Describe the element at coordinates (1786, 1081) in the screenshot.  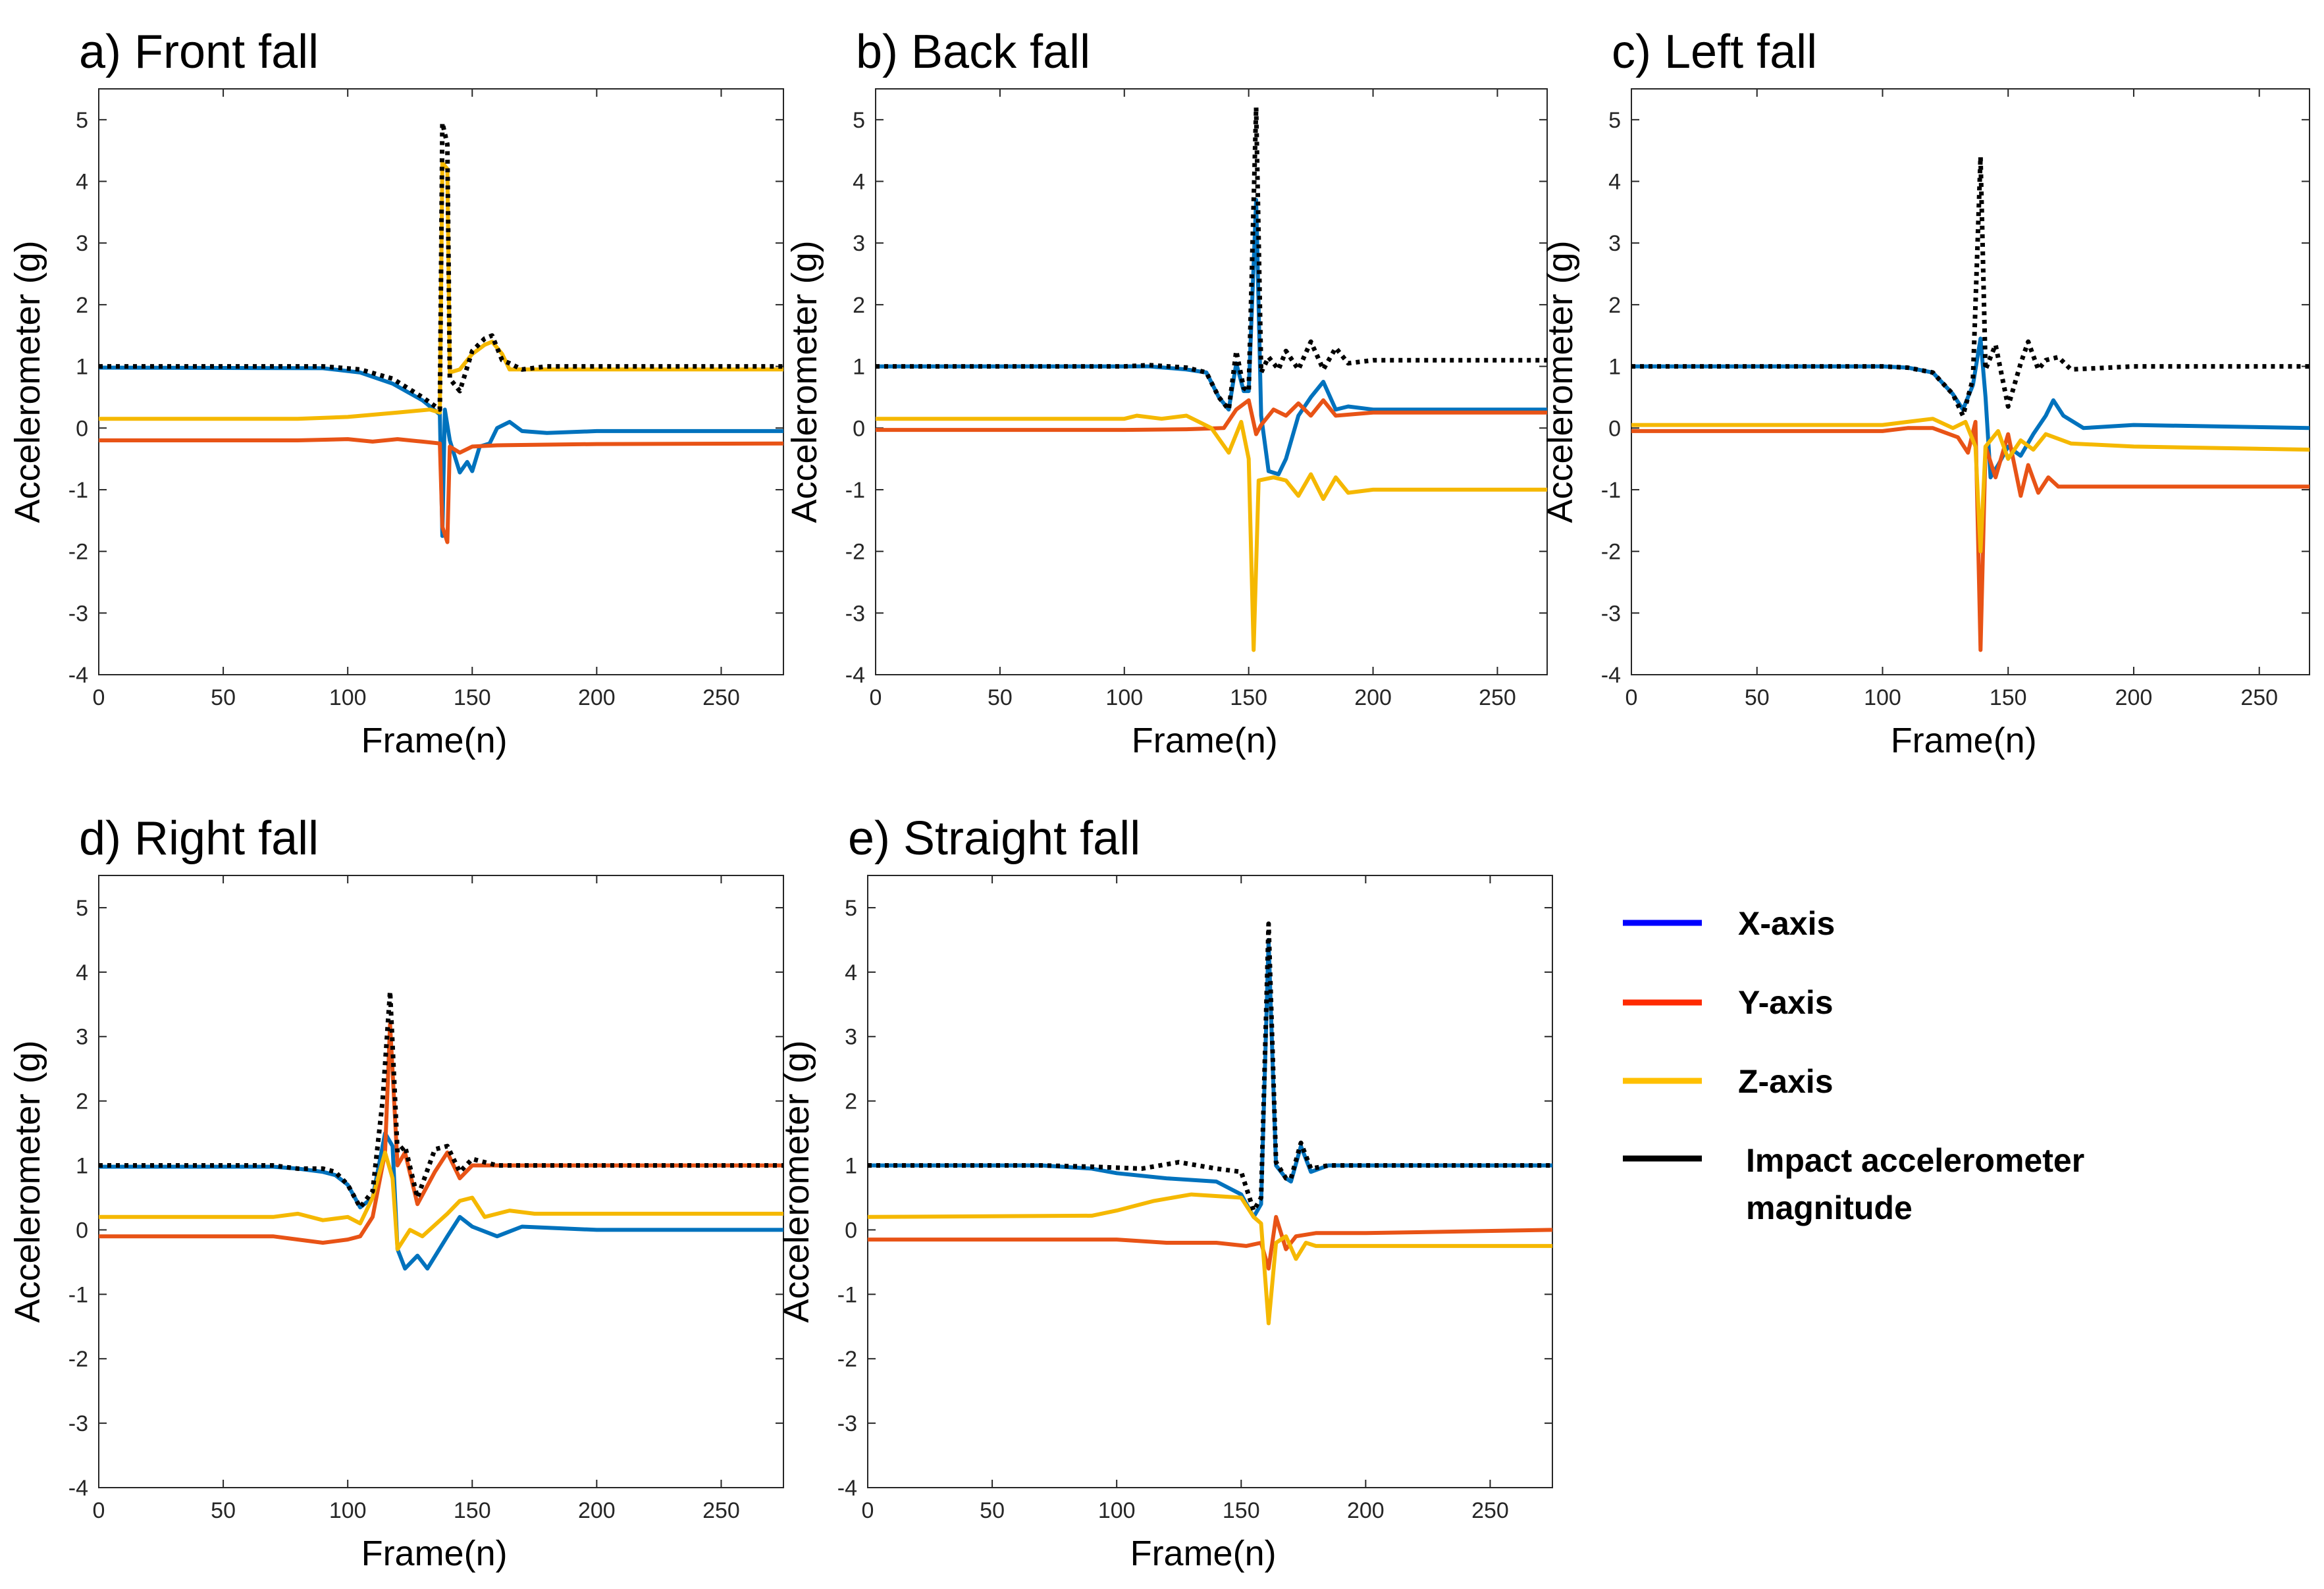
I see `legend-label-z-axis: Z-axis` at that location.